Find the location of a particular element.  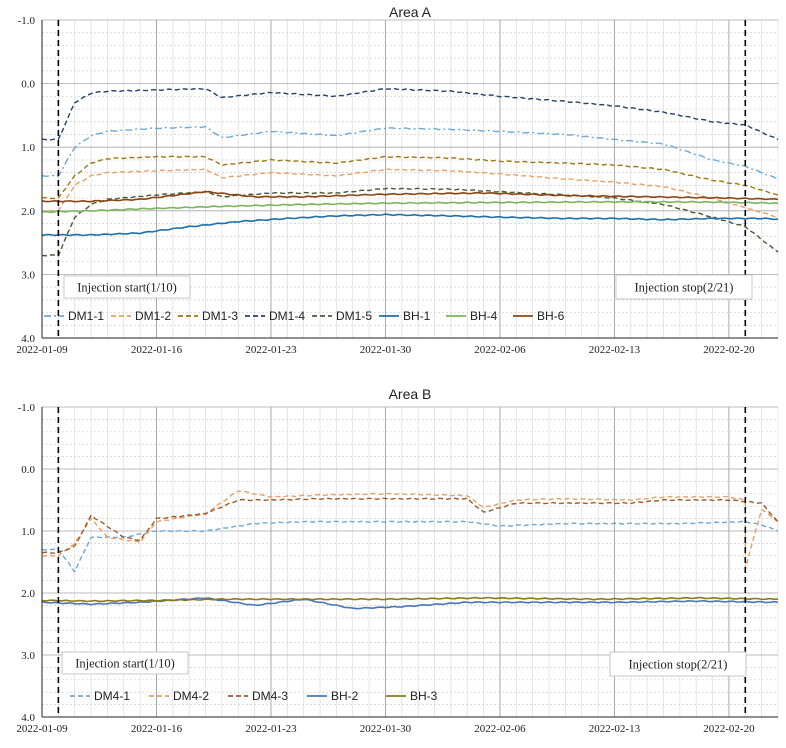

chart-title: Area A is located at coordinates (410, 12).